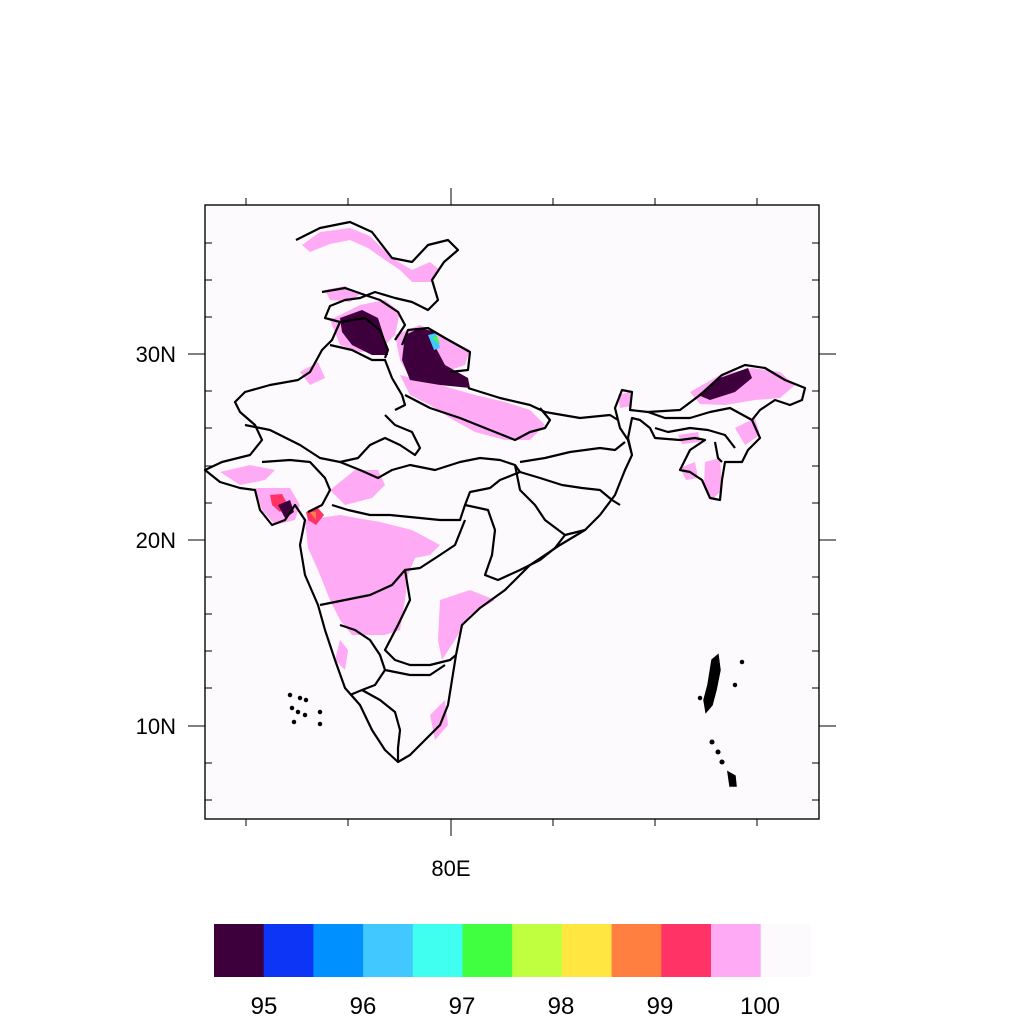 The width and height of the screenshot is (1024, 1024). I want to click on colorbar-label-100: 100, so click(760, 1006).